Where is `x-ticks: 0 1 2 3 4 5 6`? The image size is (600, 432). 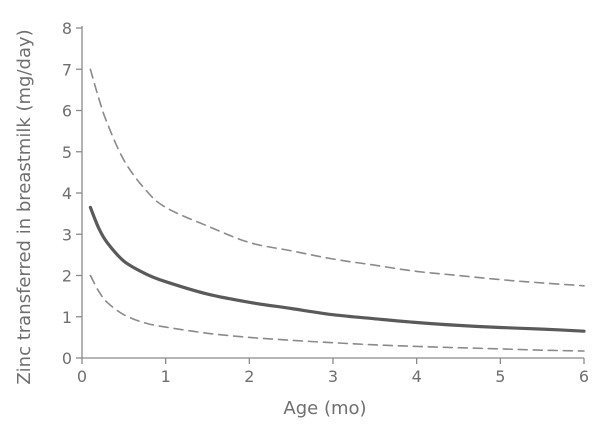 x-ticks: 0 1 2 3 4 5 6 is located at coordinates (333, 372).